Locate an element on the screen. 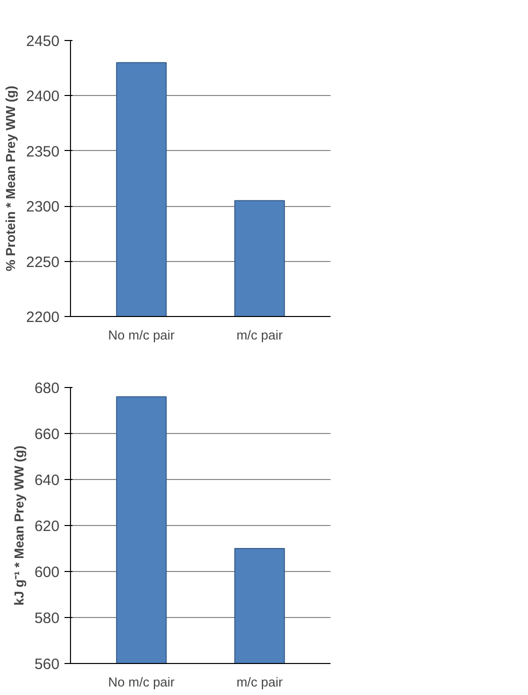 The height and width of the screenshot is (695, 528). y-tick-label: 660 is located at coordinates (47, 434).